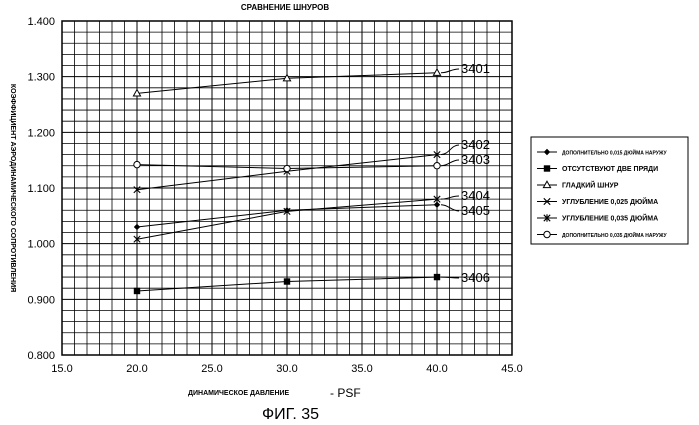 The height and width of the screenshot is (425, 699). Describe the element at coordinates (610, 169) in the screenshot. I see `legend-label: ОТСУТСТВУЮТ ДВЕ ПРЯДИ` at that location.